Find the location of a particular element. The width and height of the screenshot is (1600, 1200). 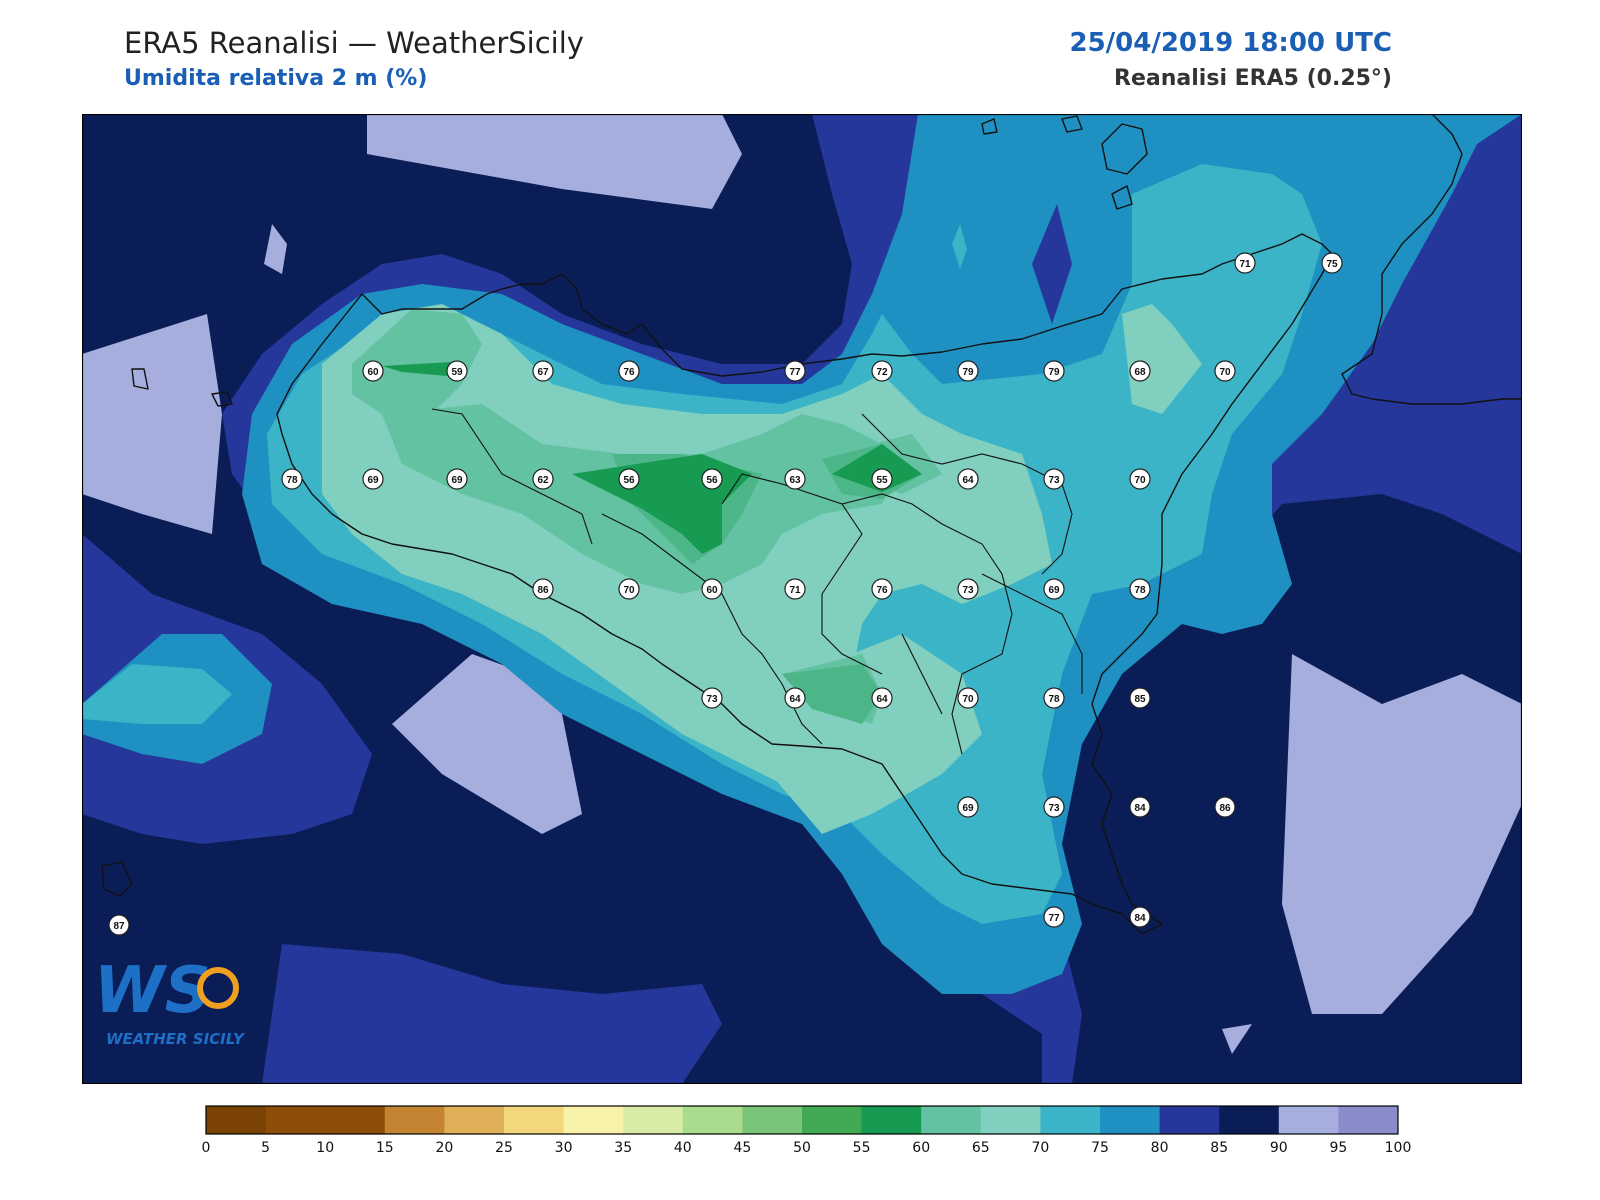

weather-sicily-logo: WS WEATHER SICILY is located at coordinates (170, 1001).